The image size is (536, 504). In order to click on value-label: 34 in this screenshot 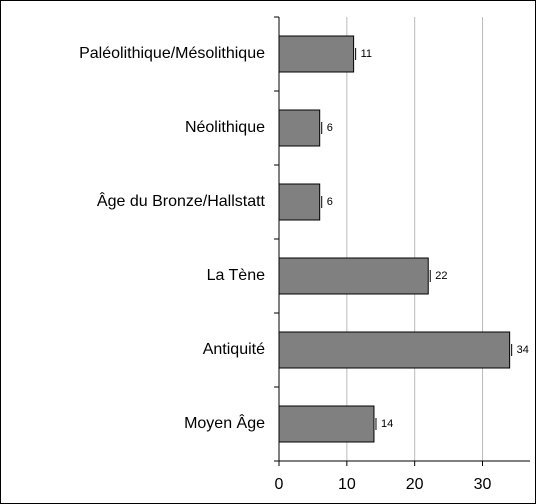, I will do `click(523, 350)`.